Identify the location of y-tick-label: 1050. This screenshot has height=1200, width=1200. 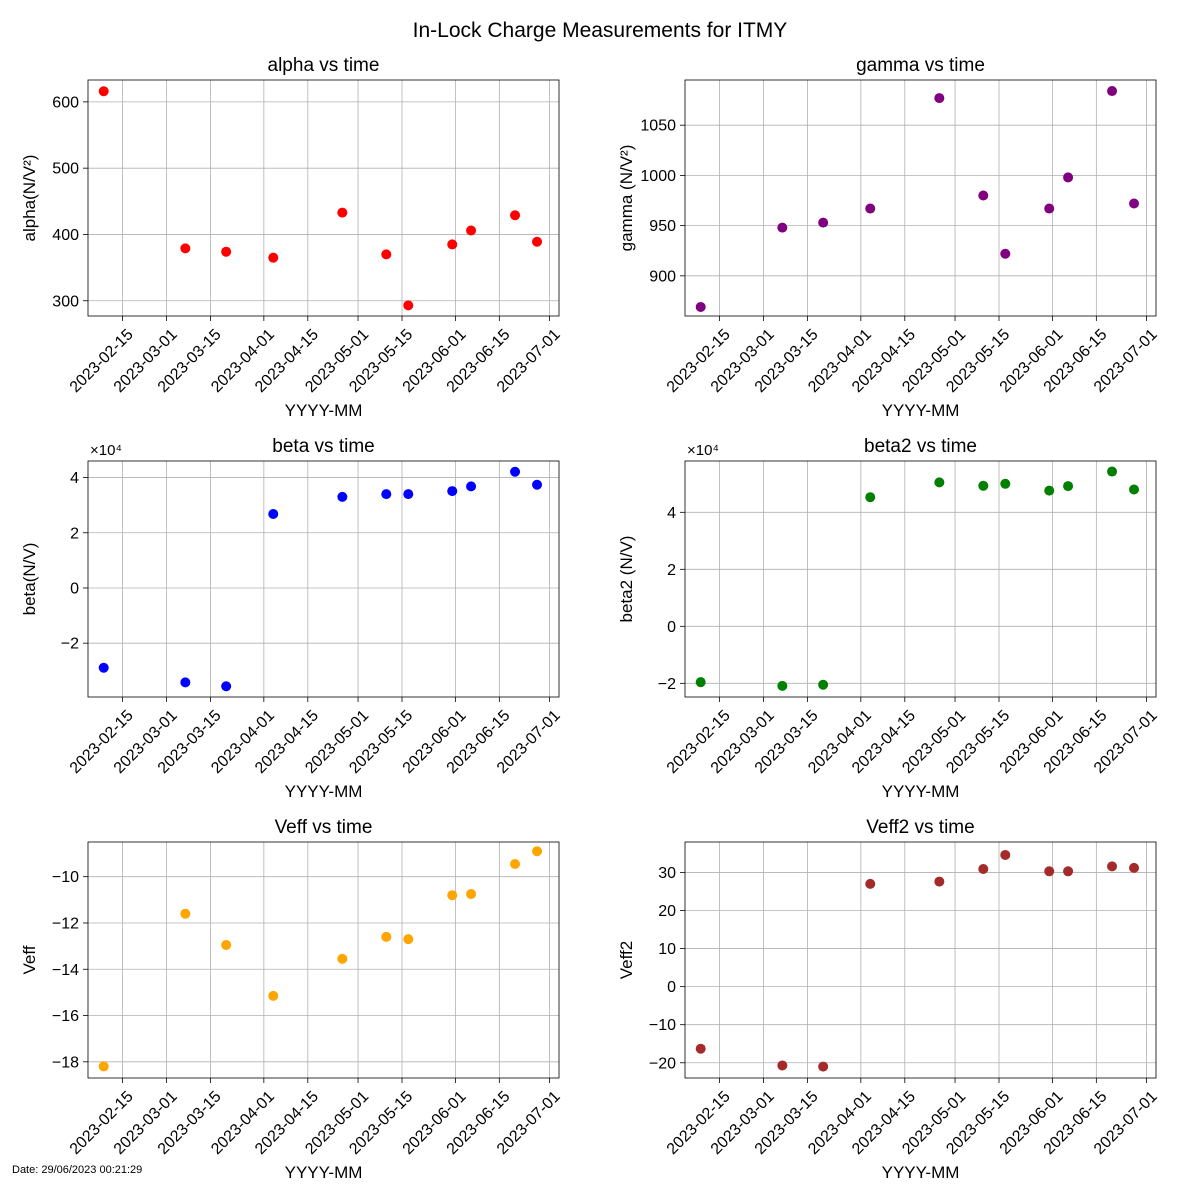
(658, 126).